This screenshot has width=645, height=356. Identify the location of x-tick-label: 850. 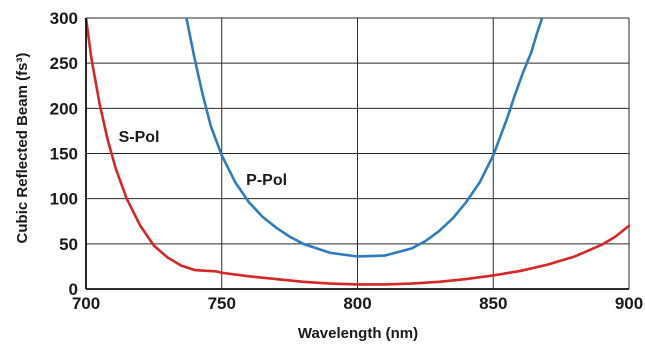
(493, 303).